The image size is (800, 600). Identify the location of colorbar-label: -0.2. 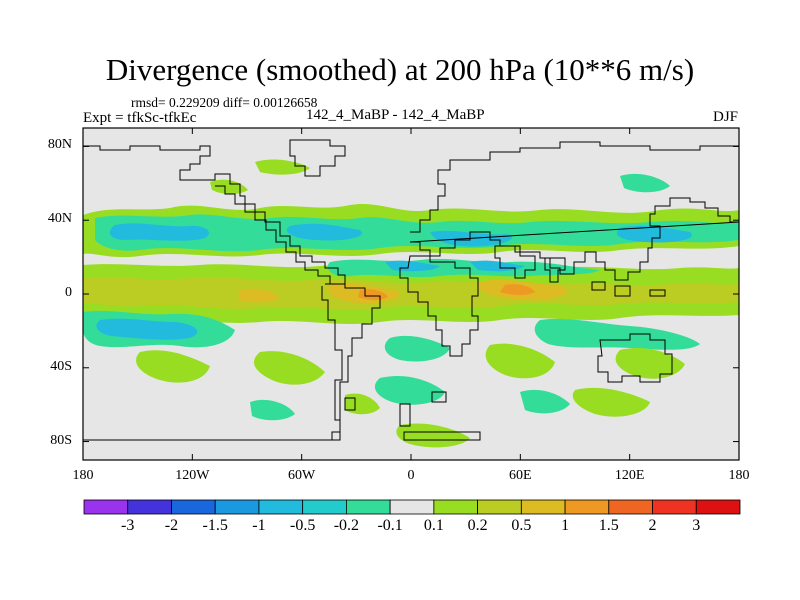
(346, 525).